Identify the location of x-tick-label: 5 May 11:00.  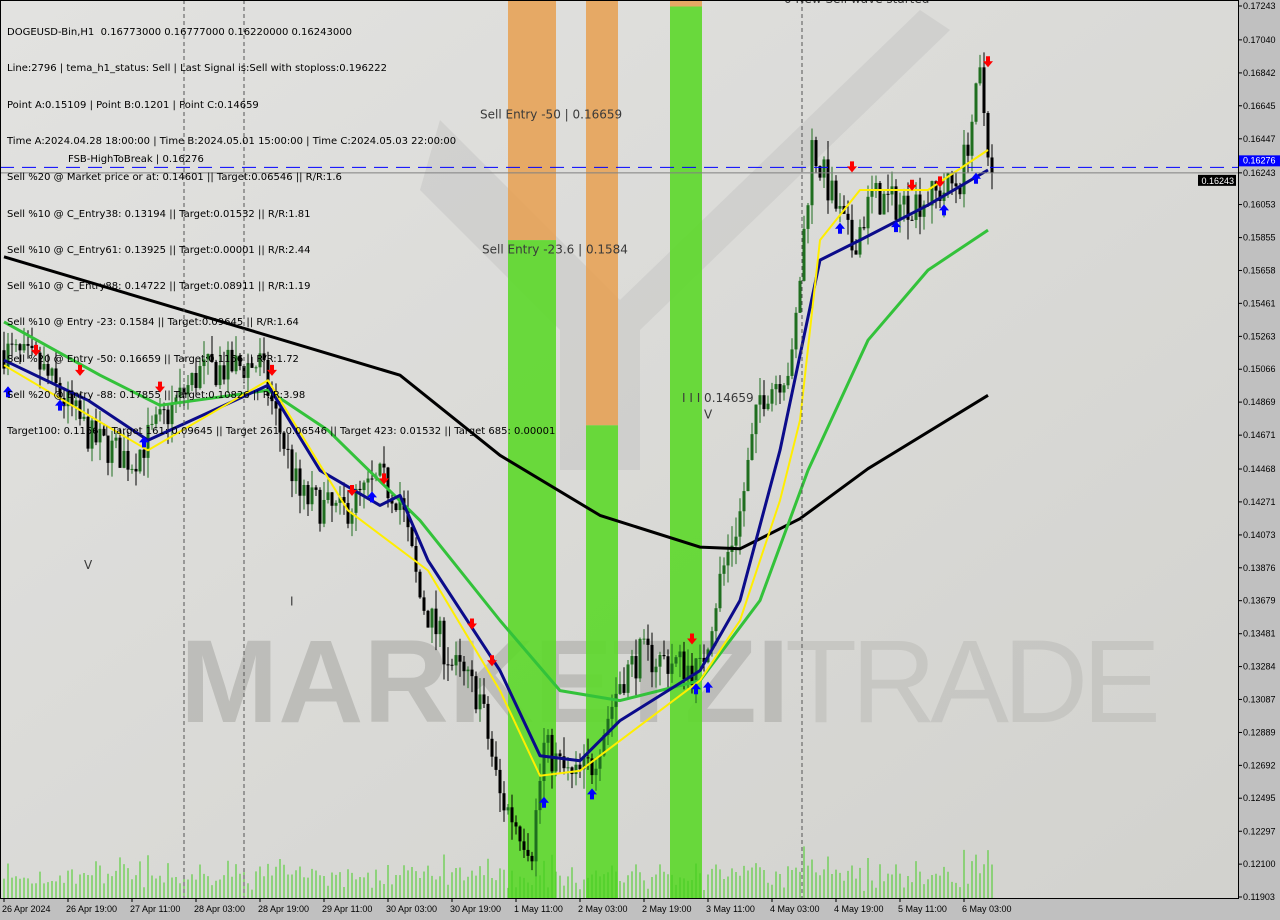
(922, 909).